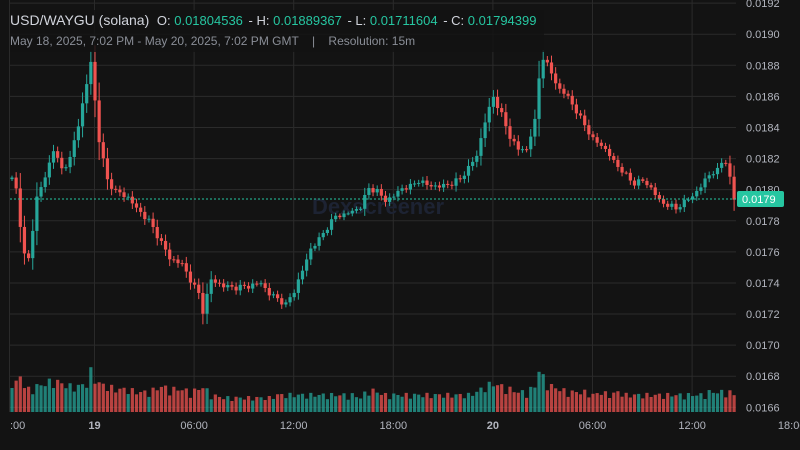  Describe the element at coordinates (17, 426) in the screenshot. I see `time-tick-label: :00` at that location.